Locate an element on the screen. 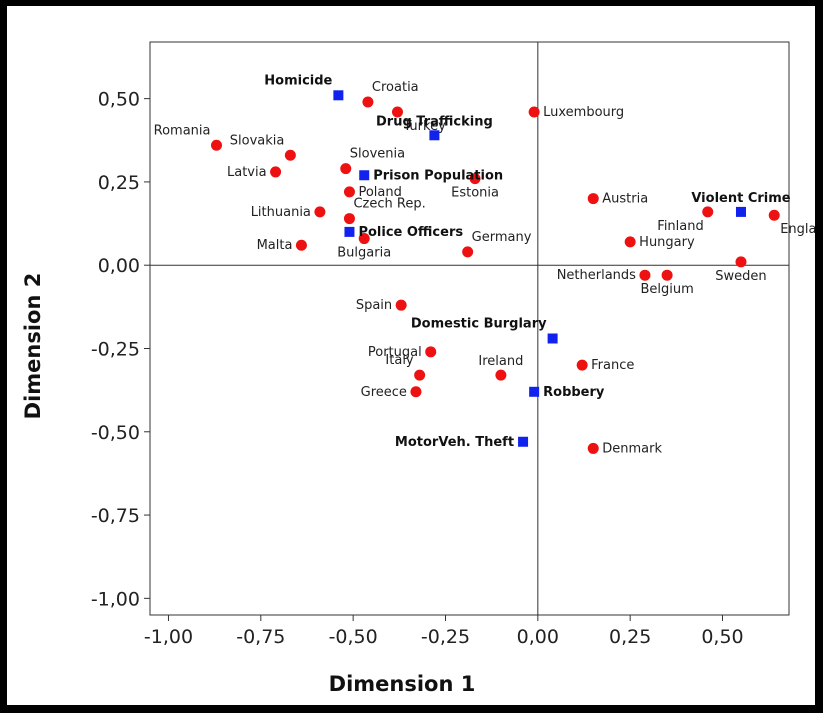 The width and height of the screenshot is (823, 713). y-axis-title: Dimension 2 is located at coordinates (33, 346).